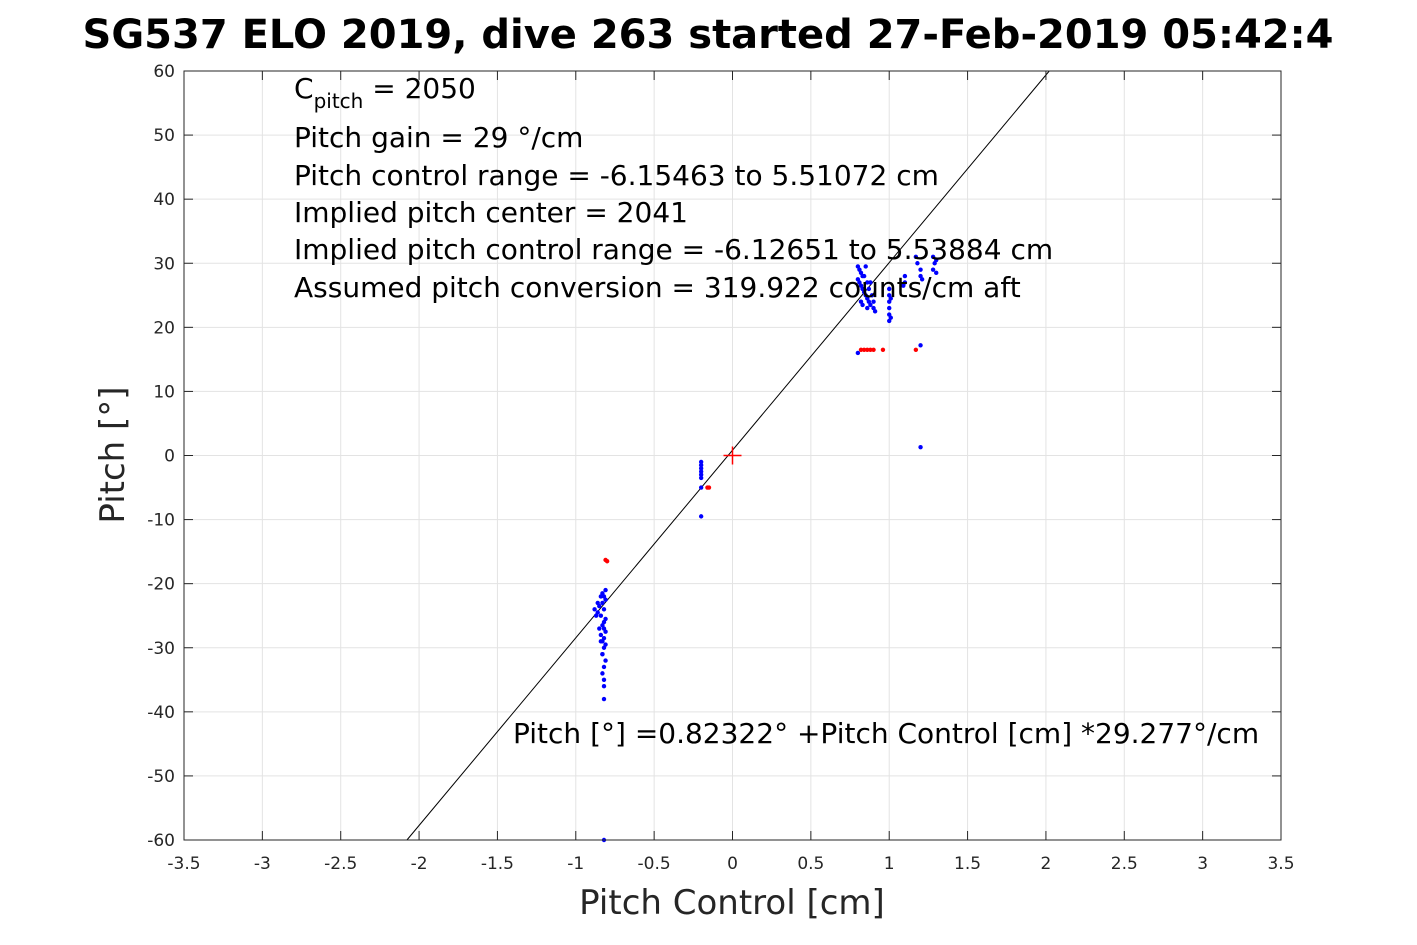 The image size is (1417, 945). Describe the element at coordinates (183, 864) in the screenshot. I see `x-tick-label: -3.5` at that location.